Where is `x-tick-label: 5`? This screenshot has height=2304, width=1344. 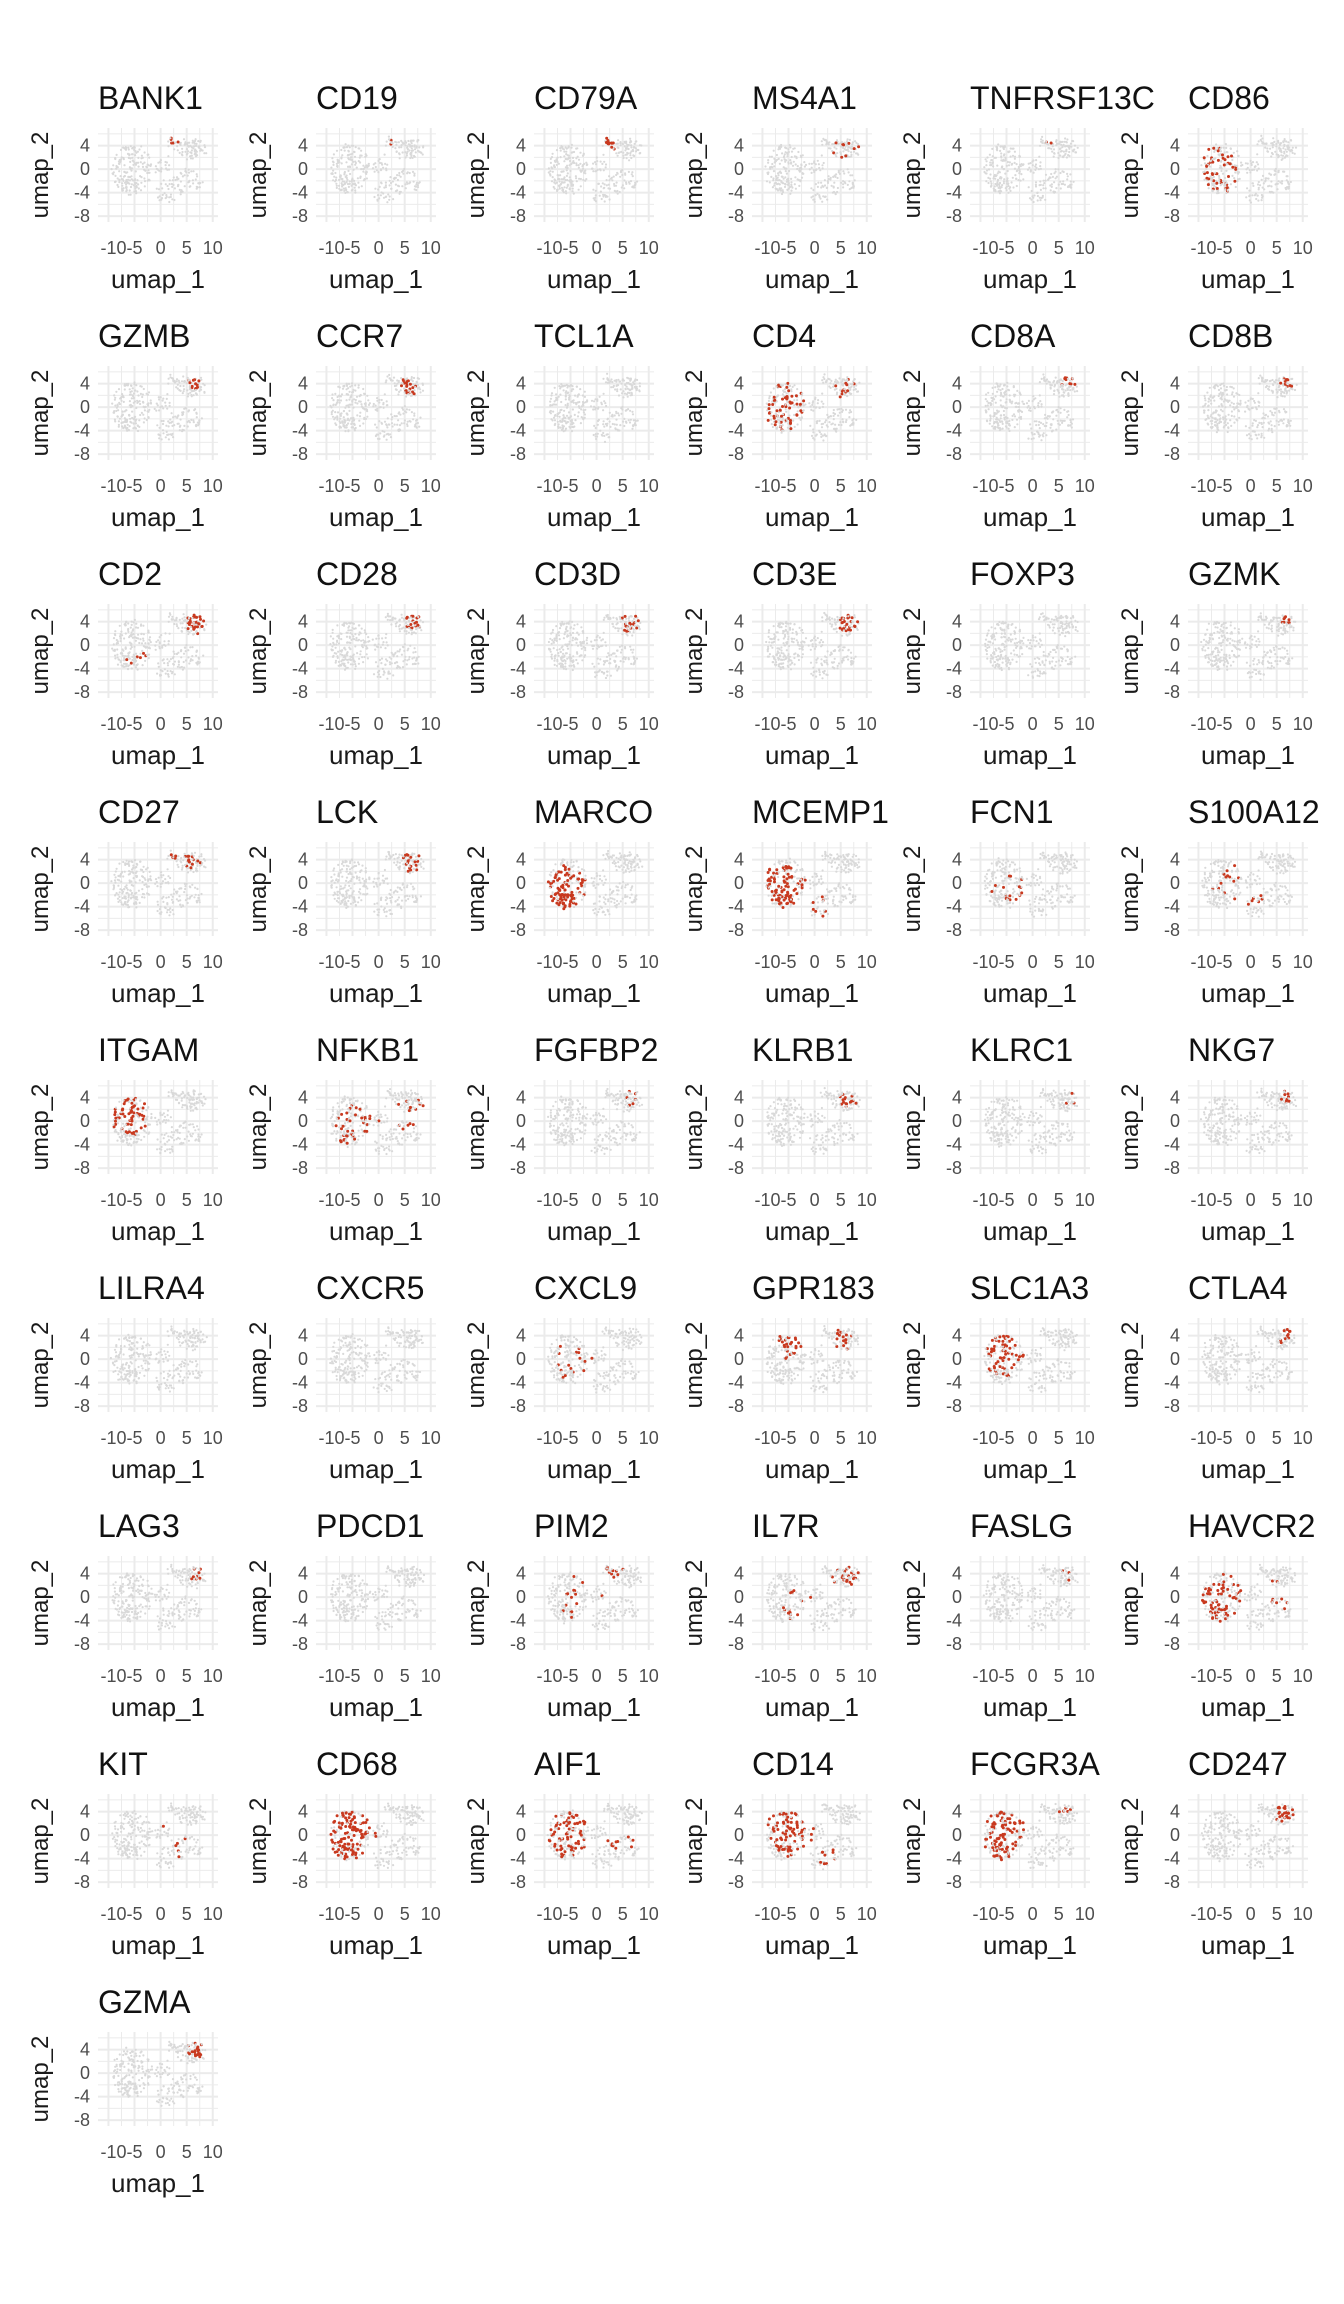 x-tick-label: 5 is located at coordinates (405, 248).